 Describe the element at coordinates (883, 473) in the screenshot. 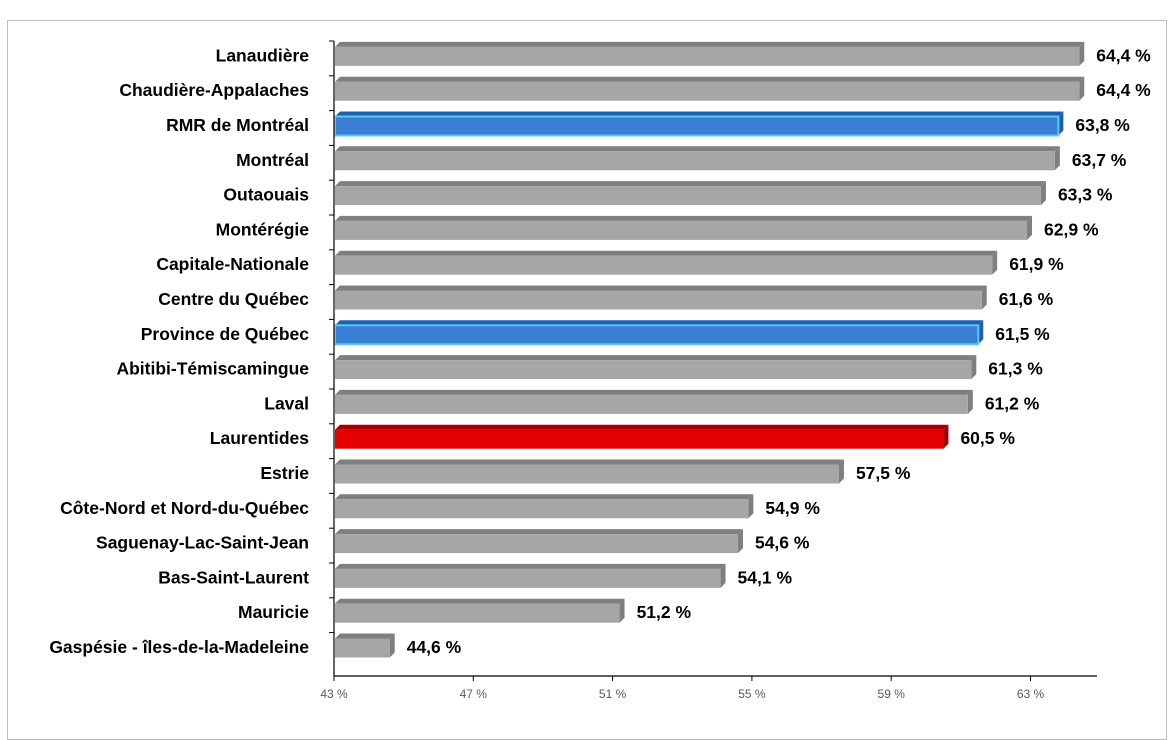

I see `value-label: 57,5 %` at that location.